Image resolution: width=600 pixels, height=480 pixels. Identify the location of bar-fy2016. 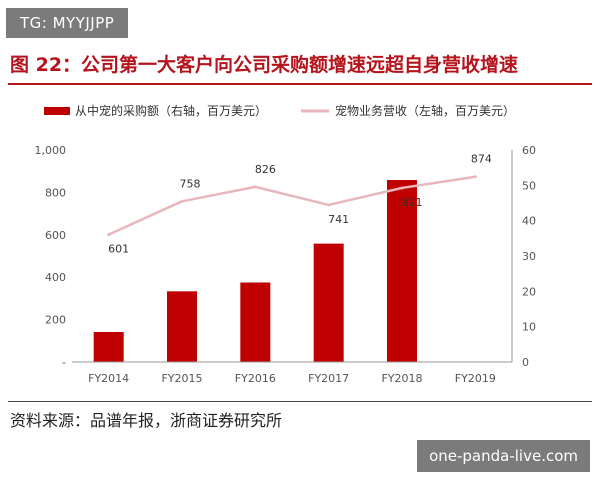
(255, 322).